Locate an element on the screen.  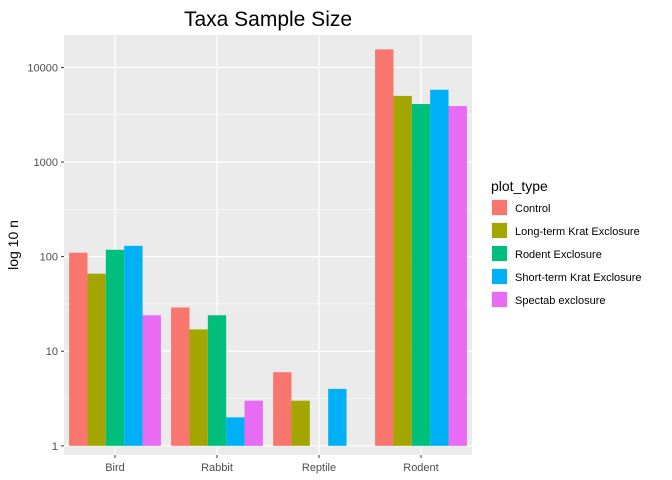
y-tick-label: 10 is located at coordinates (52, 352).